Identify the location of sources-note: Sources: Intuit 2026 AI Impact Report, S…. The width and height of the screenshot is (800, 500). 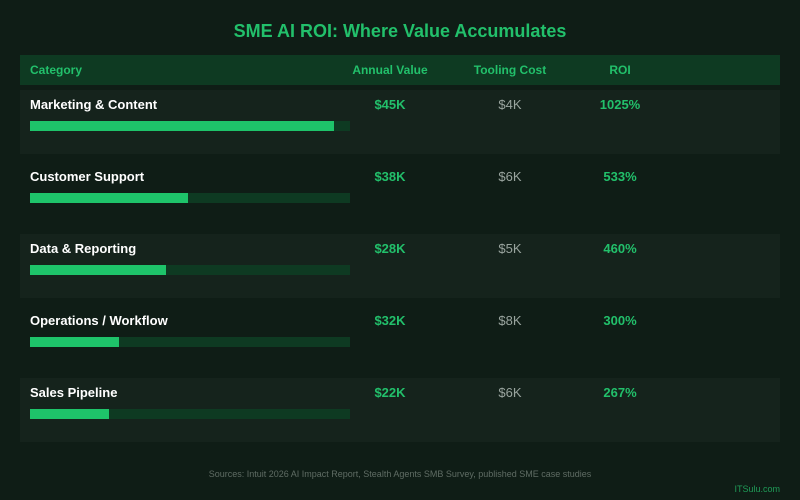
(400, 474).